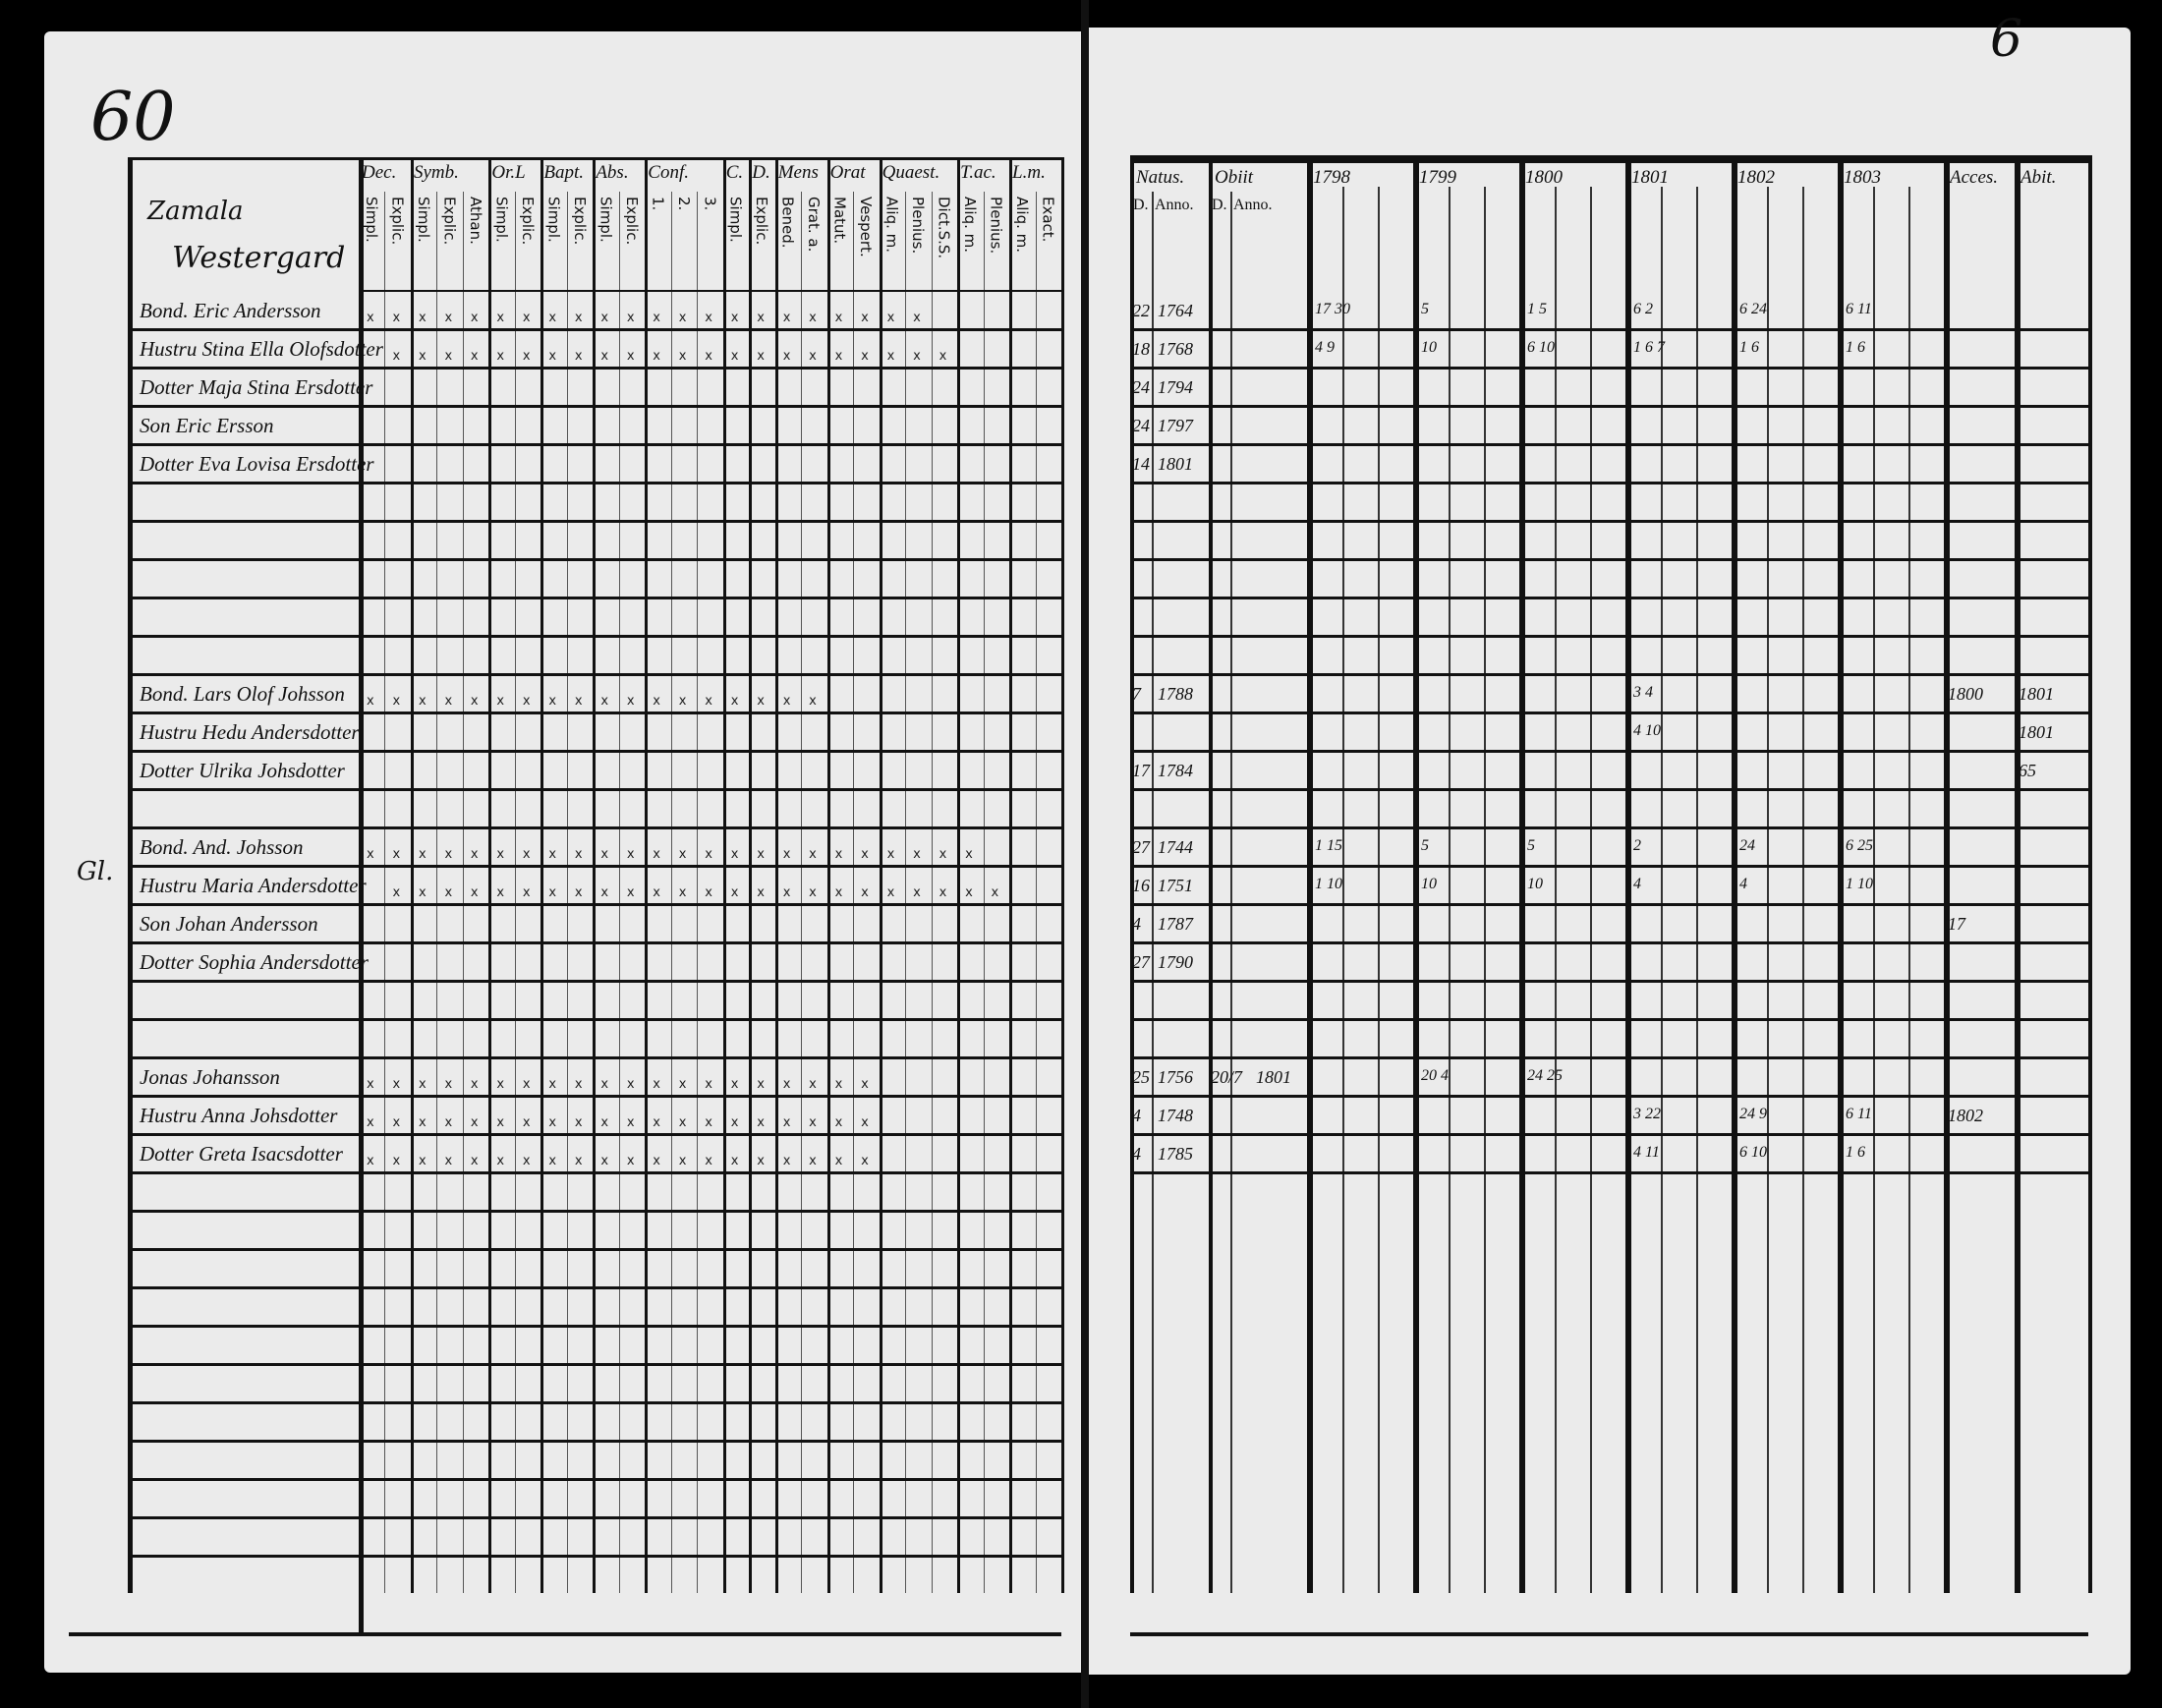 The height and width of the screenshot is (1708, 2162). I want to click on column-subheader: Dict.S.S., so click(944, 228).